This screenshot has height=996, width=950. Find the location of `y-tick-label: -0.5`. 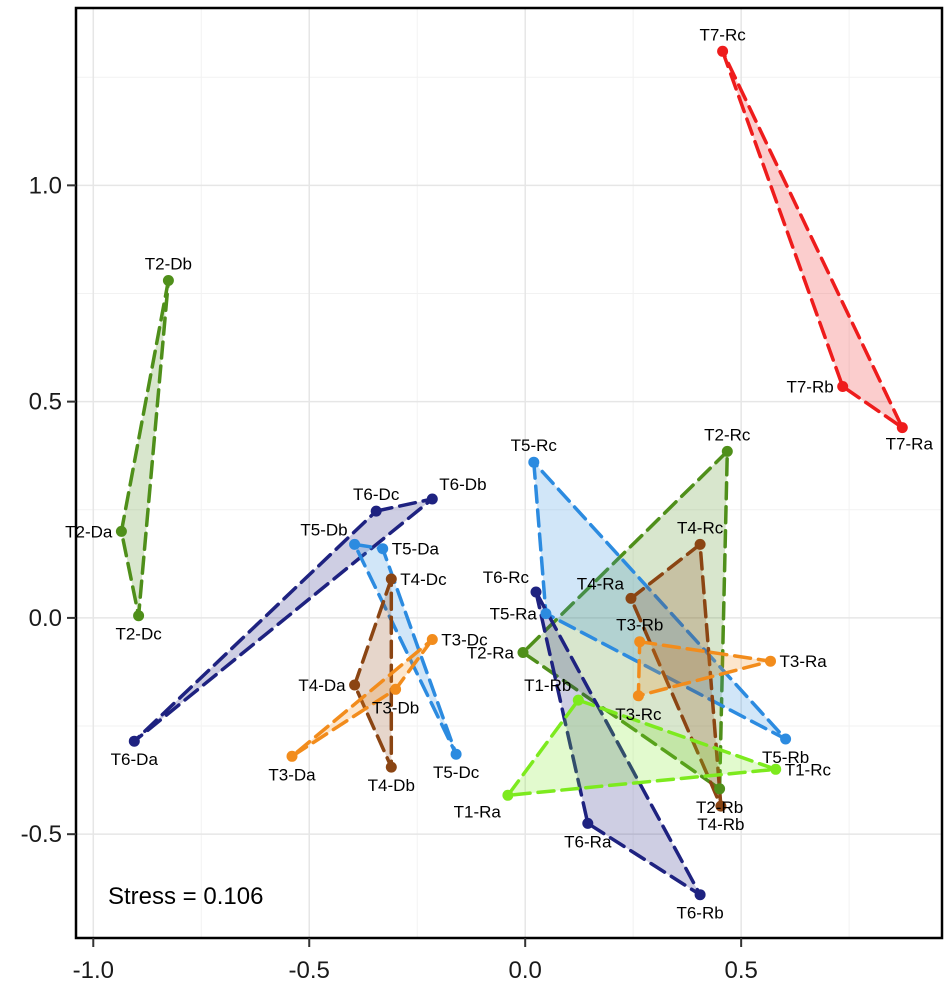

y-tick-label: -0.5 is located at coordinates (41, 834).